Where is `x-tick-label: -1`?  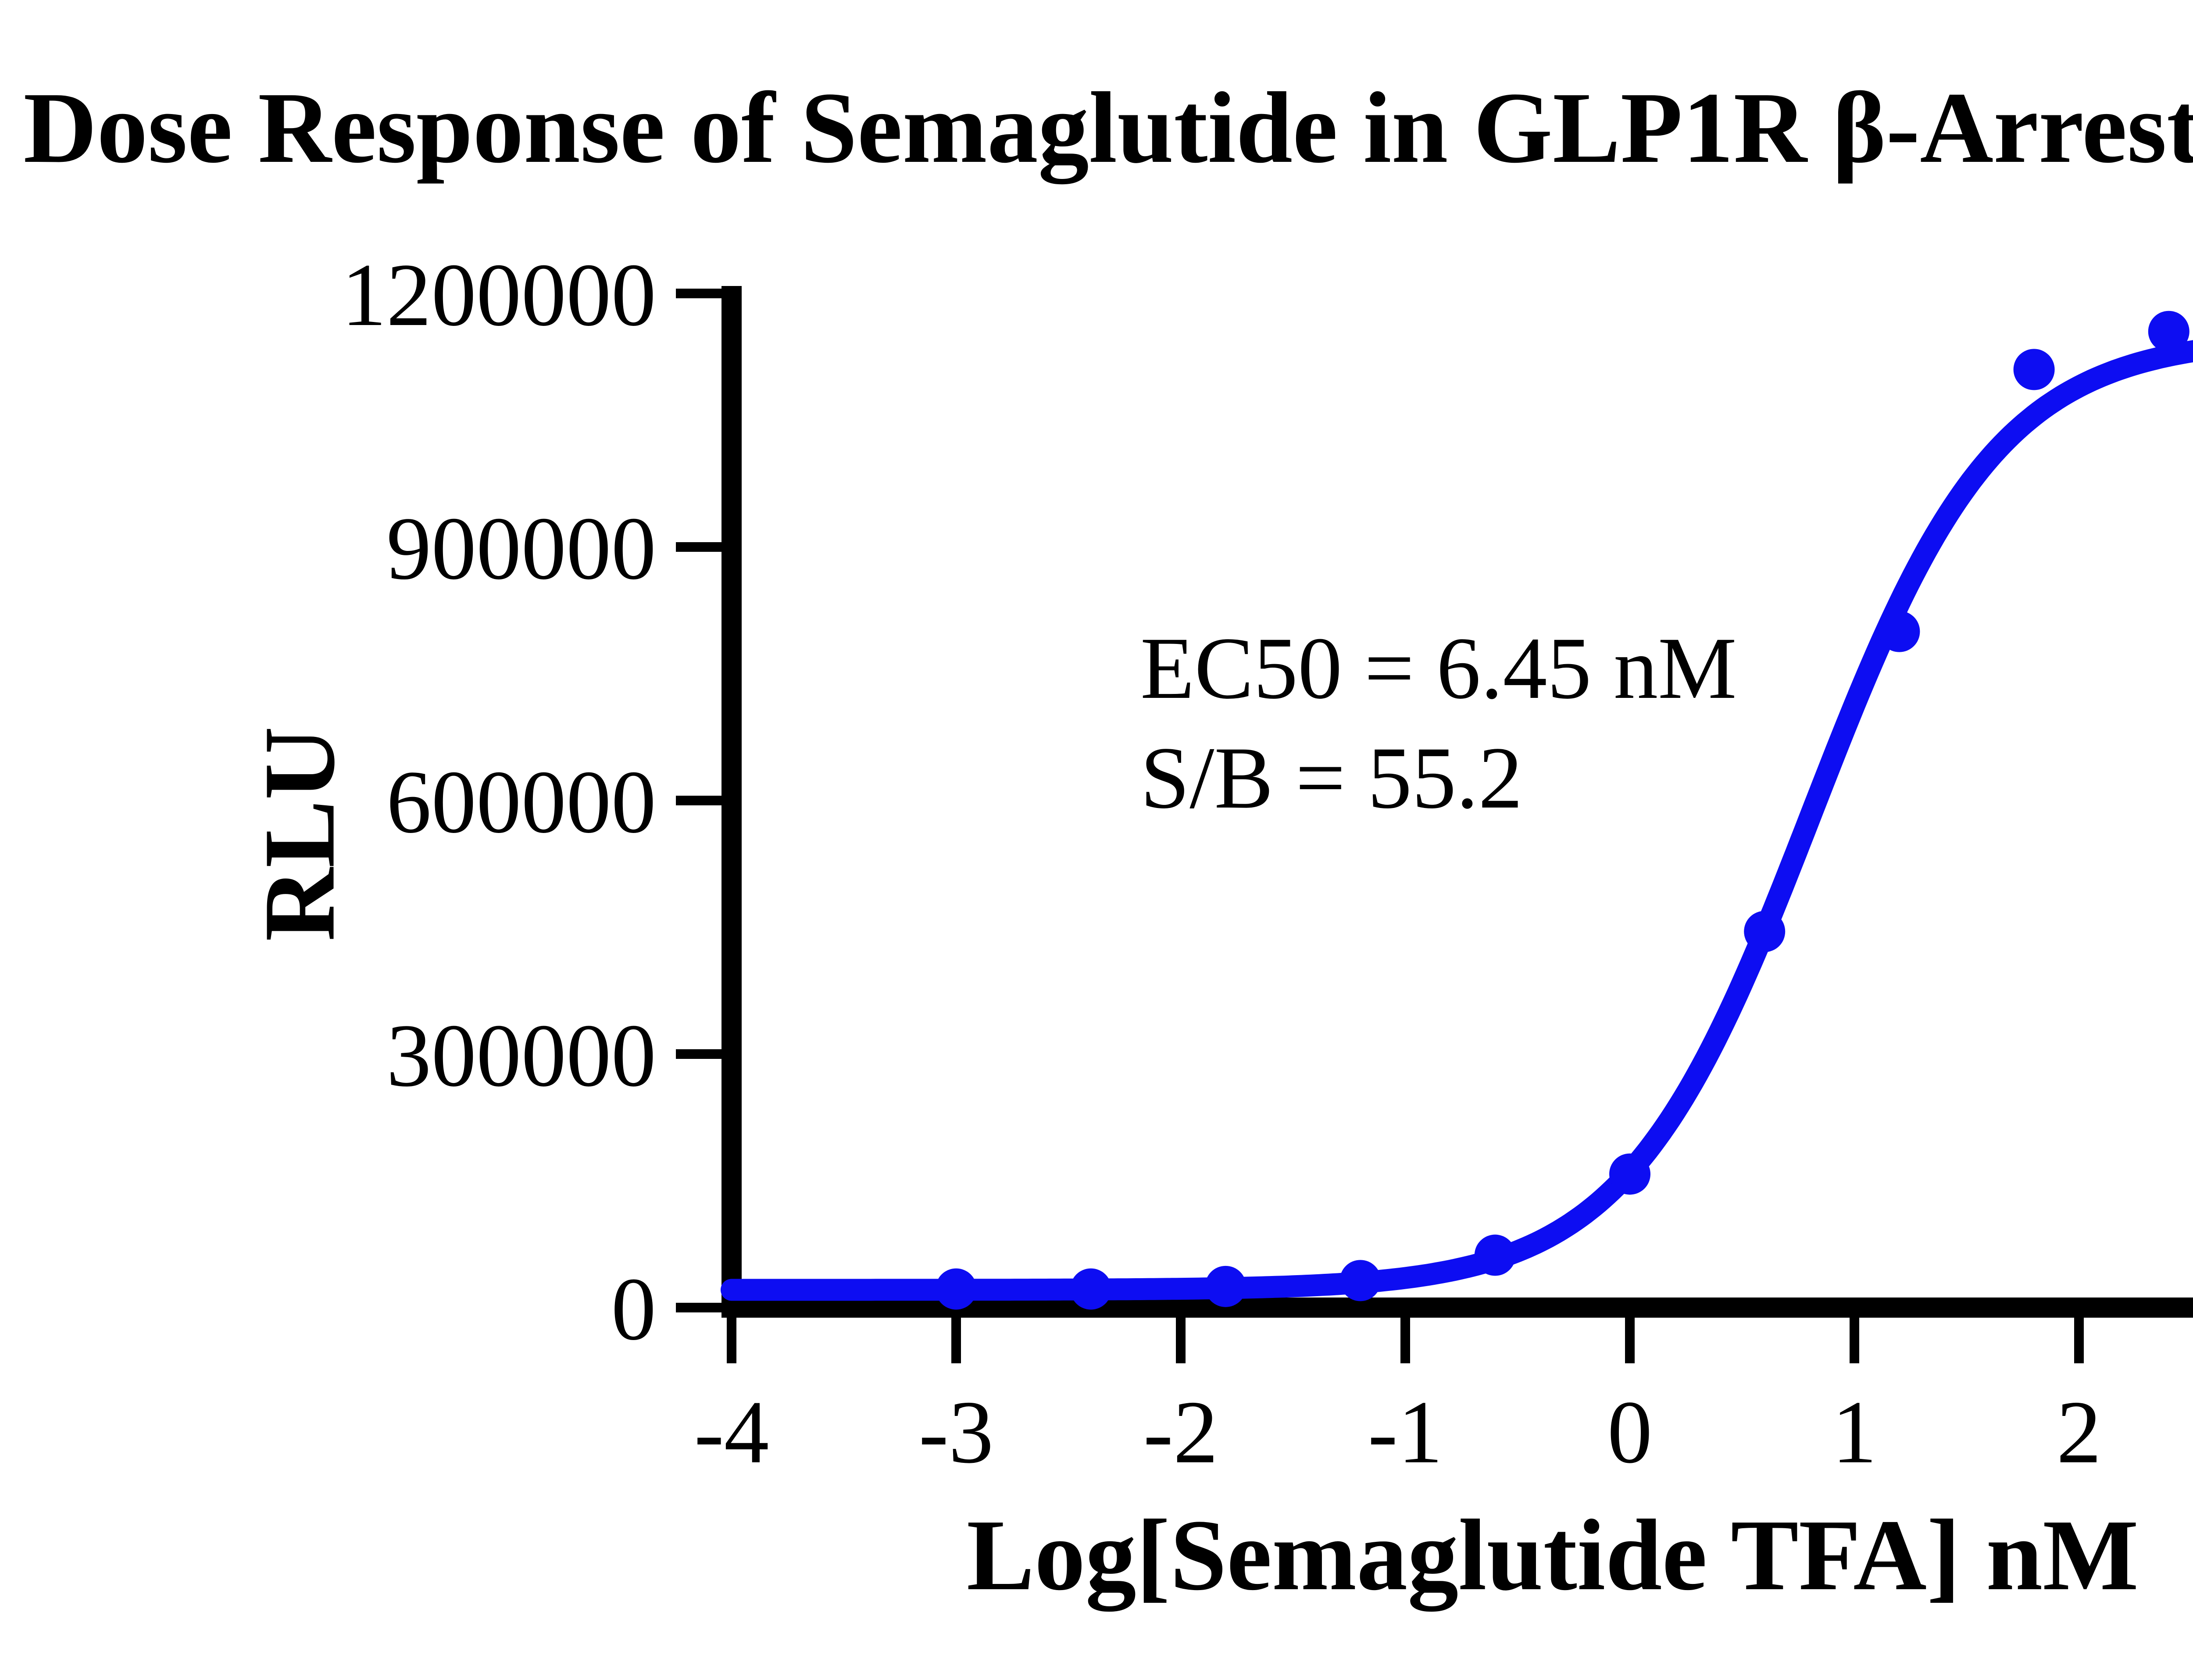
x-tick-label: -1 is located at coordinates (1405, 1432).